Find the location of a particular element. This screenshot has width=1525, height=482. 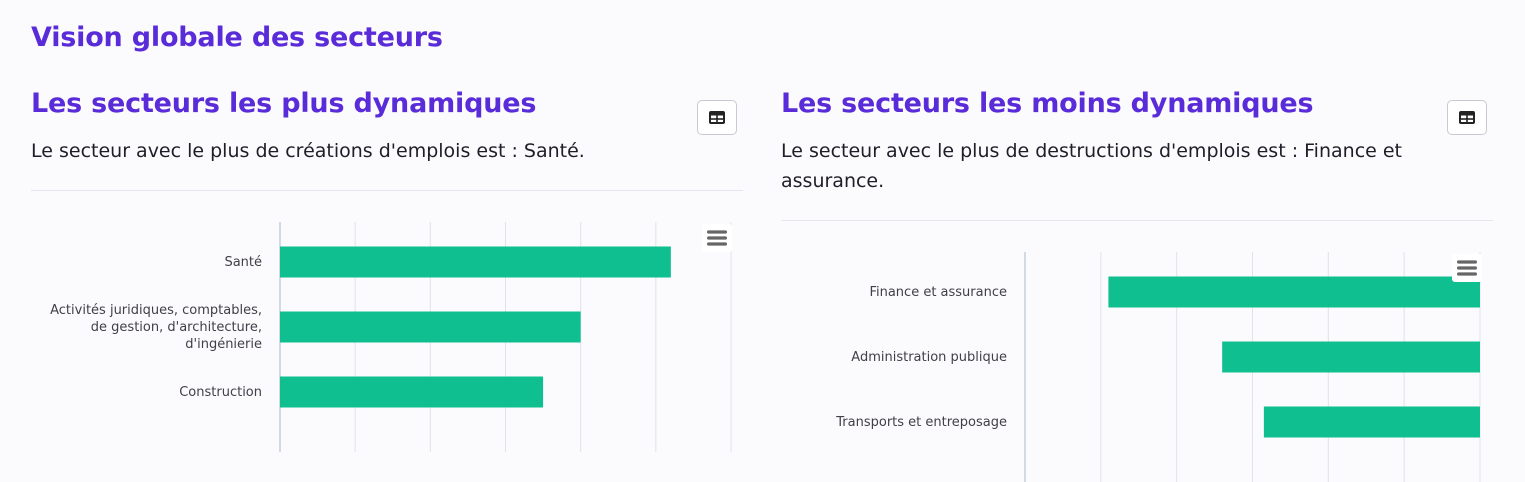

category-label-line: Construction is located at coordinates (220, 392).